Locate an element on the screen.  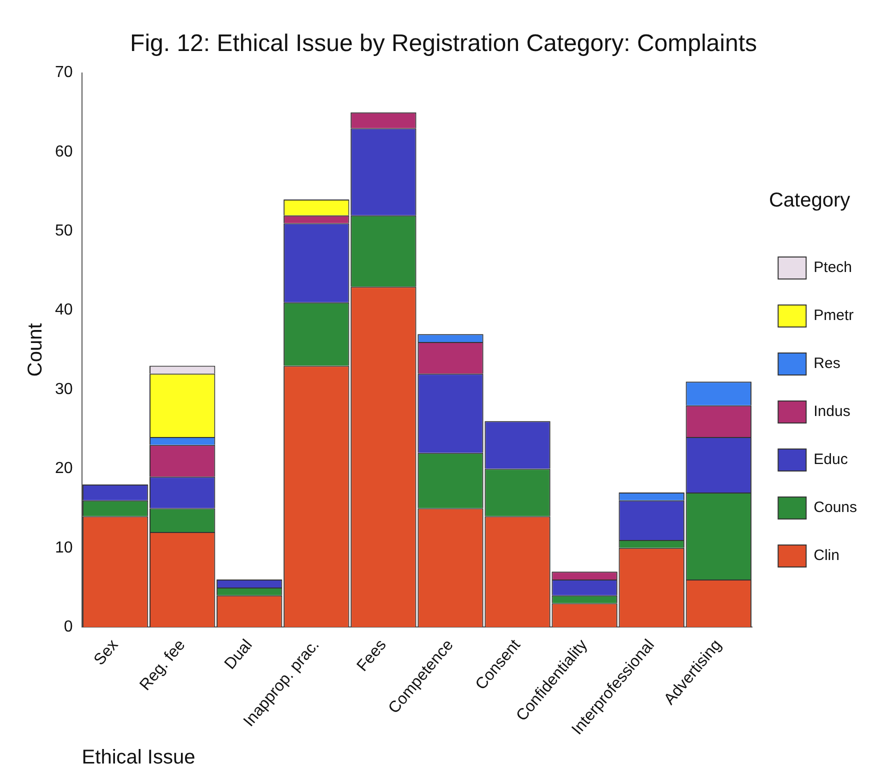
y-tick-label: 0 is located at coordinates (68, 627).